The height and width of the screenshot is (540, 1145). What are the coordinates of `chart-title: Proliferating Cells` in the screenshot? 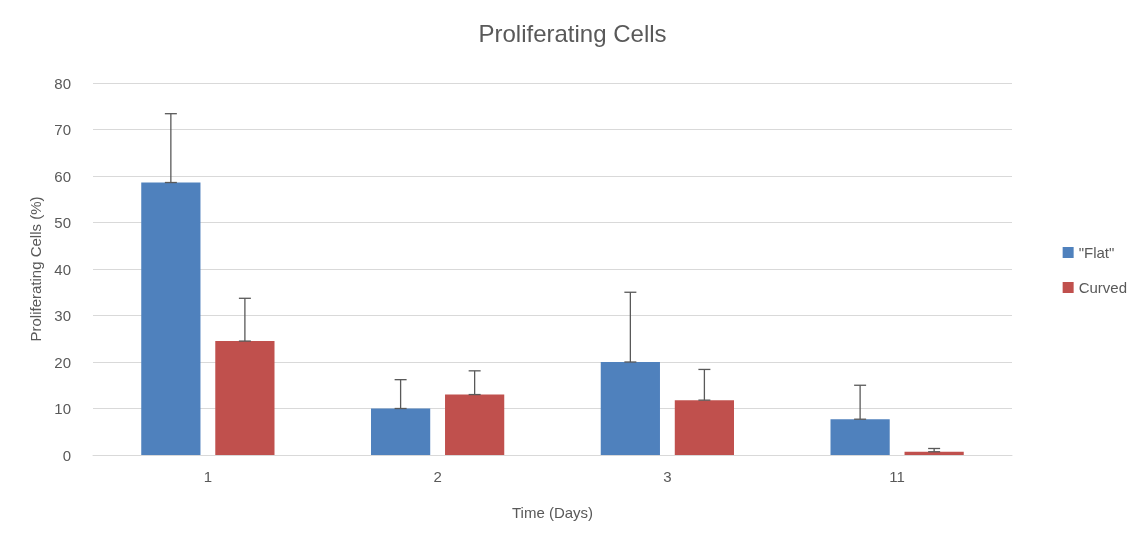 It's located at (572, 33).